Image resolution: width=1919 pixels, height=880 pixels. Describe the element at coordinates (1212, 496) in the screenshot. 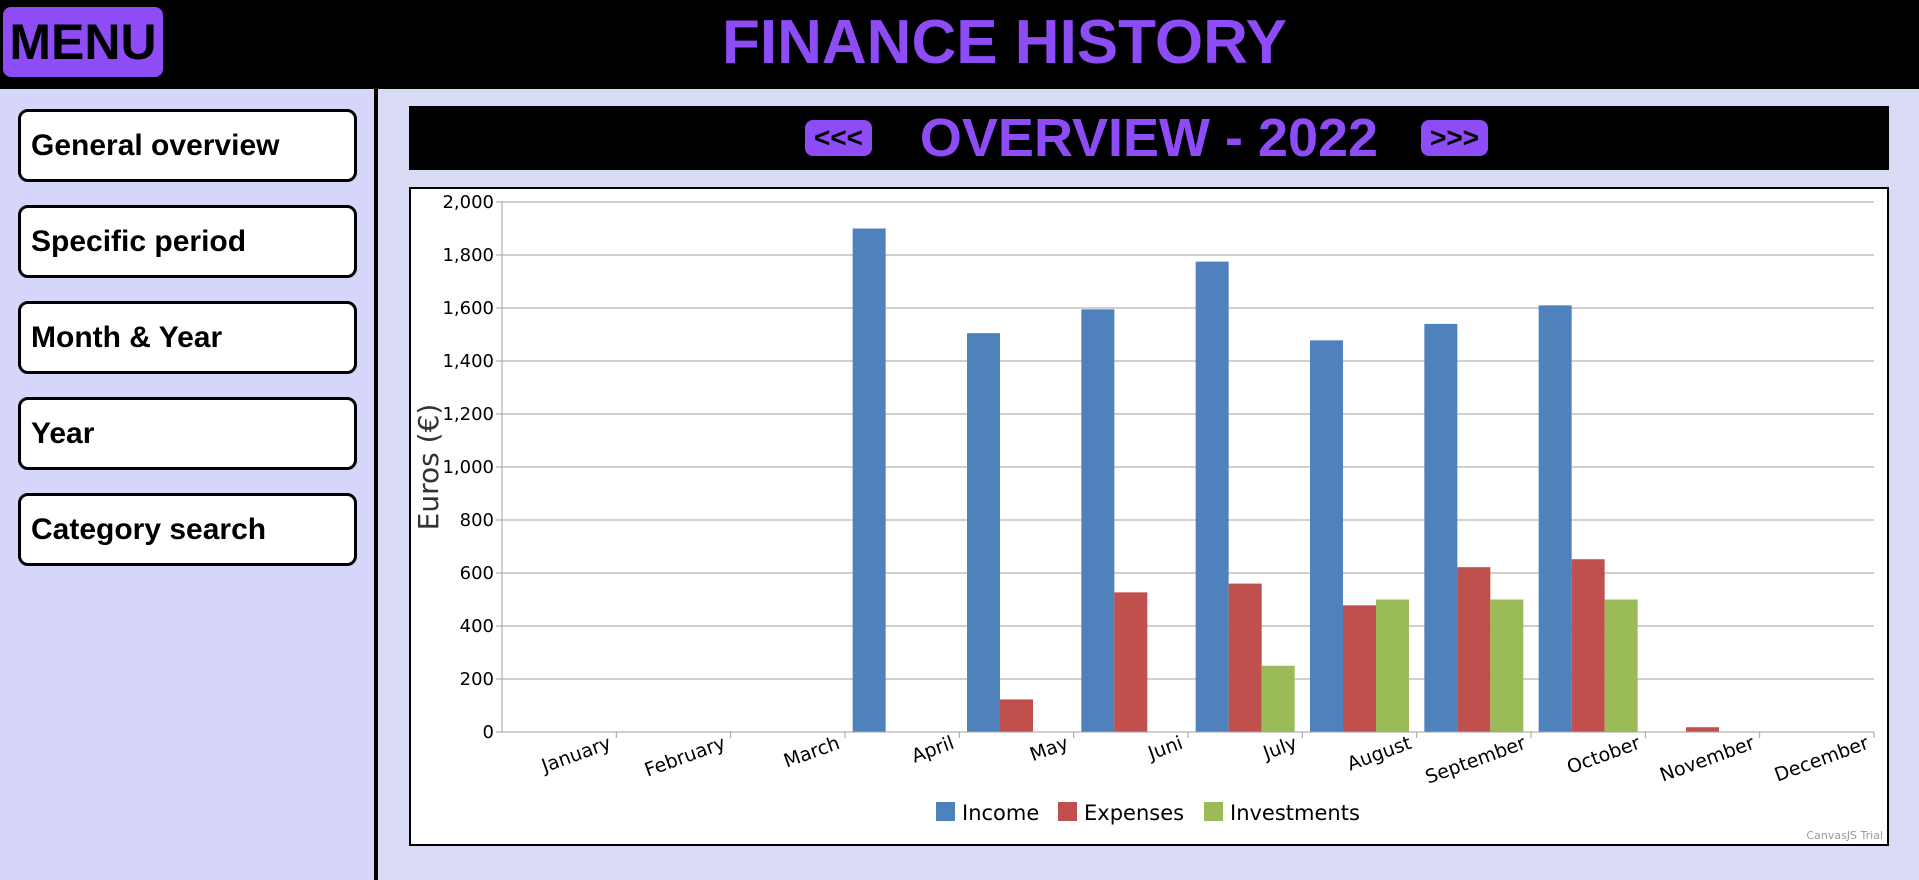

I see `bar-income-july` at that location.